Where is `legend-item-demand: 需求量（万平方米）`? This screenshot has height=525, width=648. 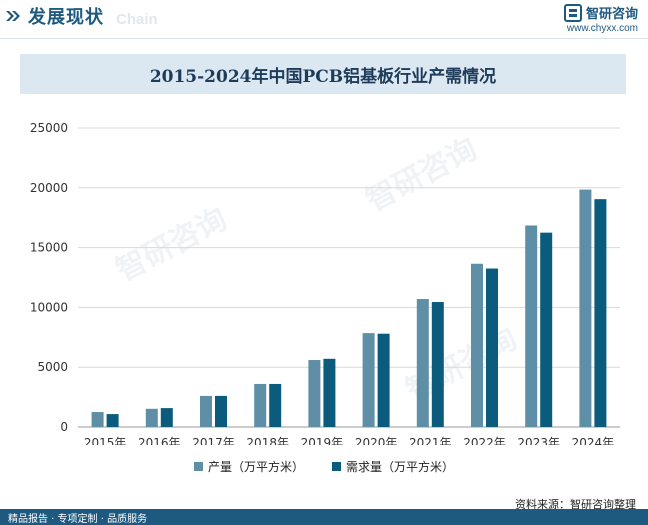
legend-item-demand: 需求量（万平方米） is located at coordinates (393, 466).